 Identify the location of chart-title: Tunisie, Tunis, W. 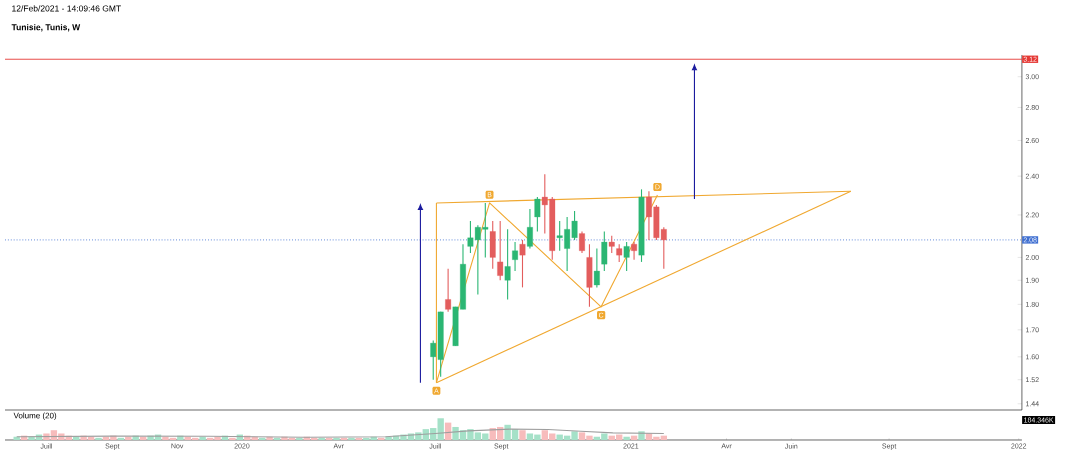
(46, 27).